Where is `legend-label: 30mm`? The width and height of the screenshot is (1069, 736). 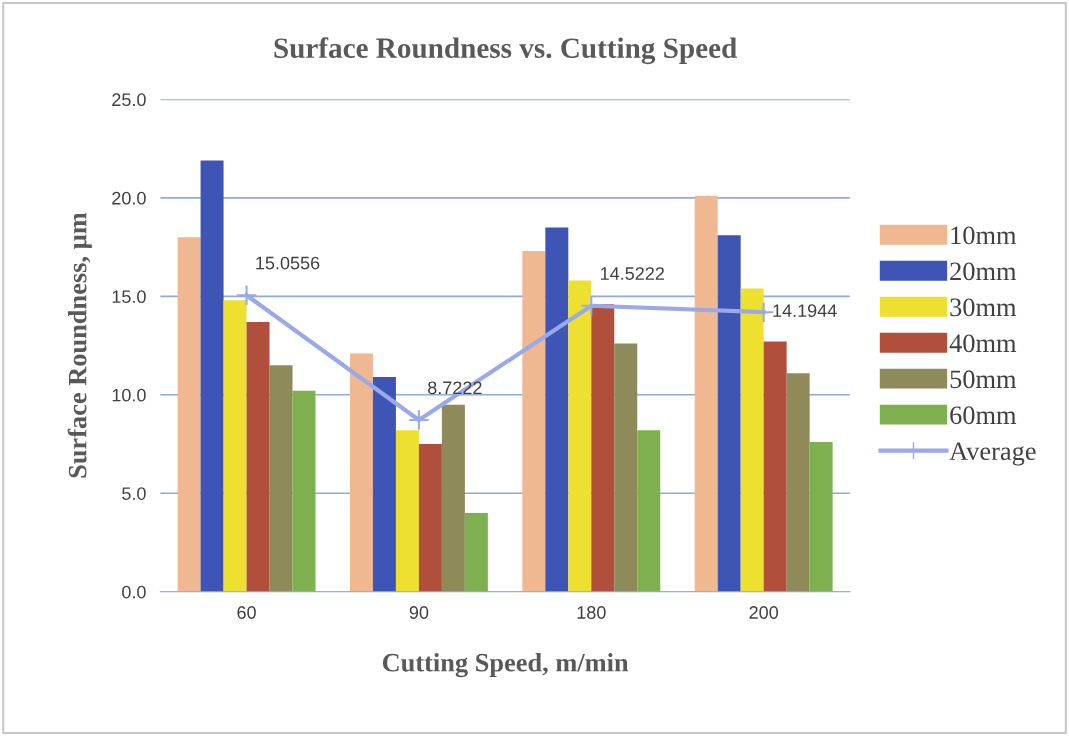
legend-label: 30mm is located at coordinates (983, 307).